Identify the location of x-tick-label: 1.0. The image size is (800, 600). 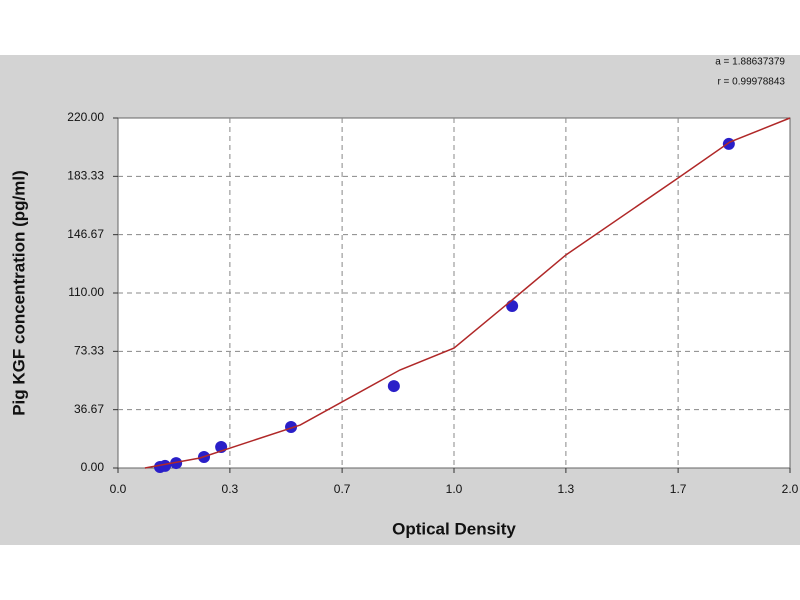
(454, 489).